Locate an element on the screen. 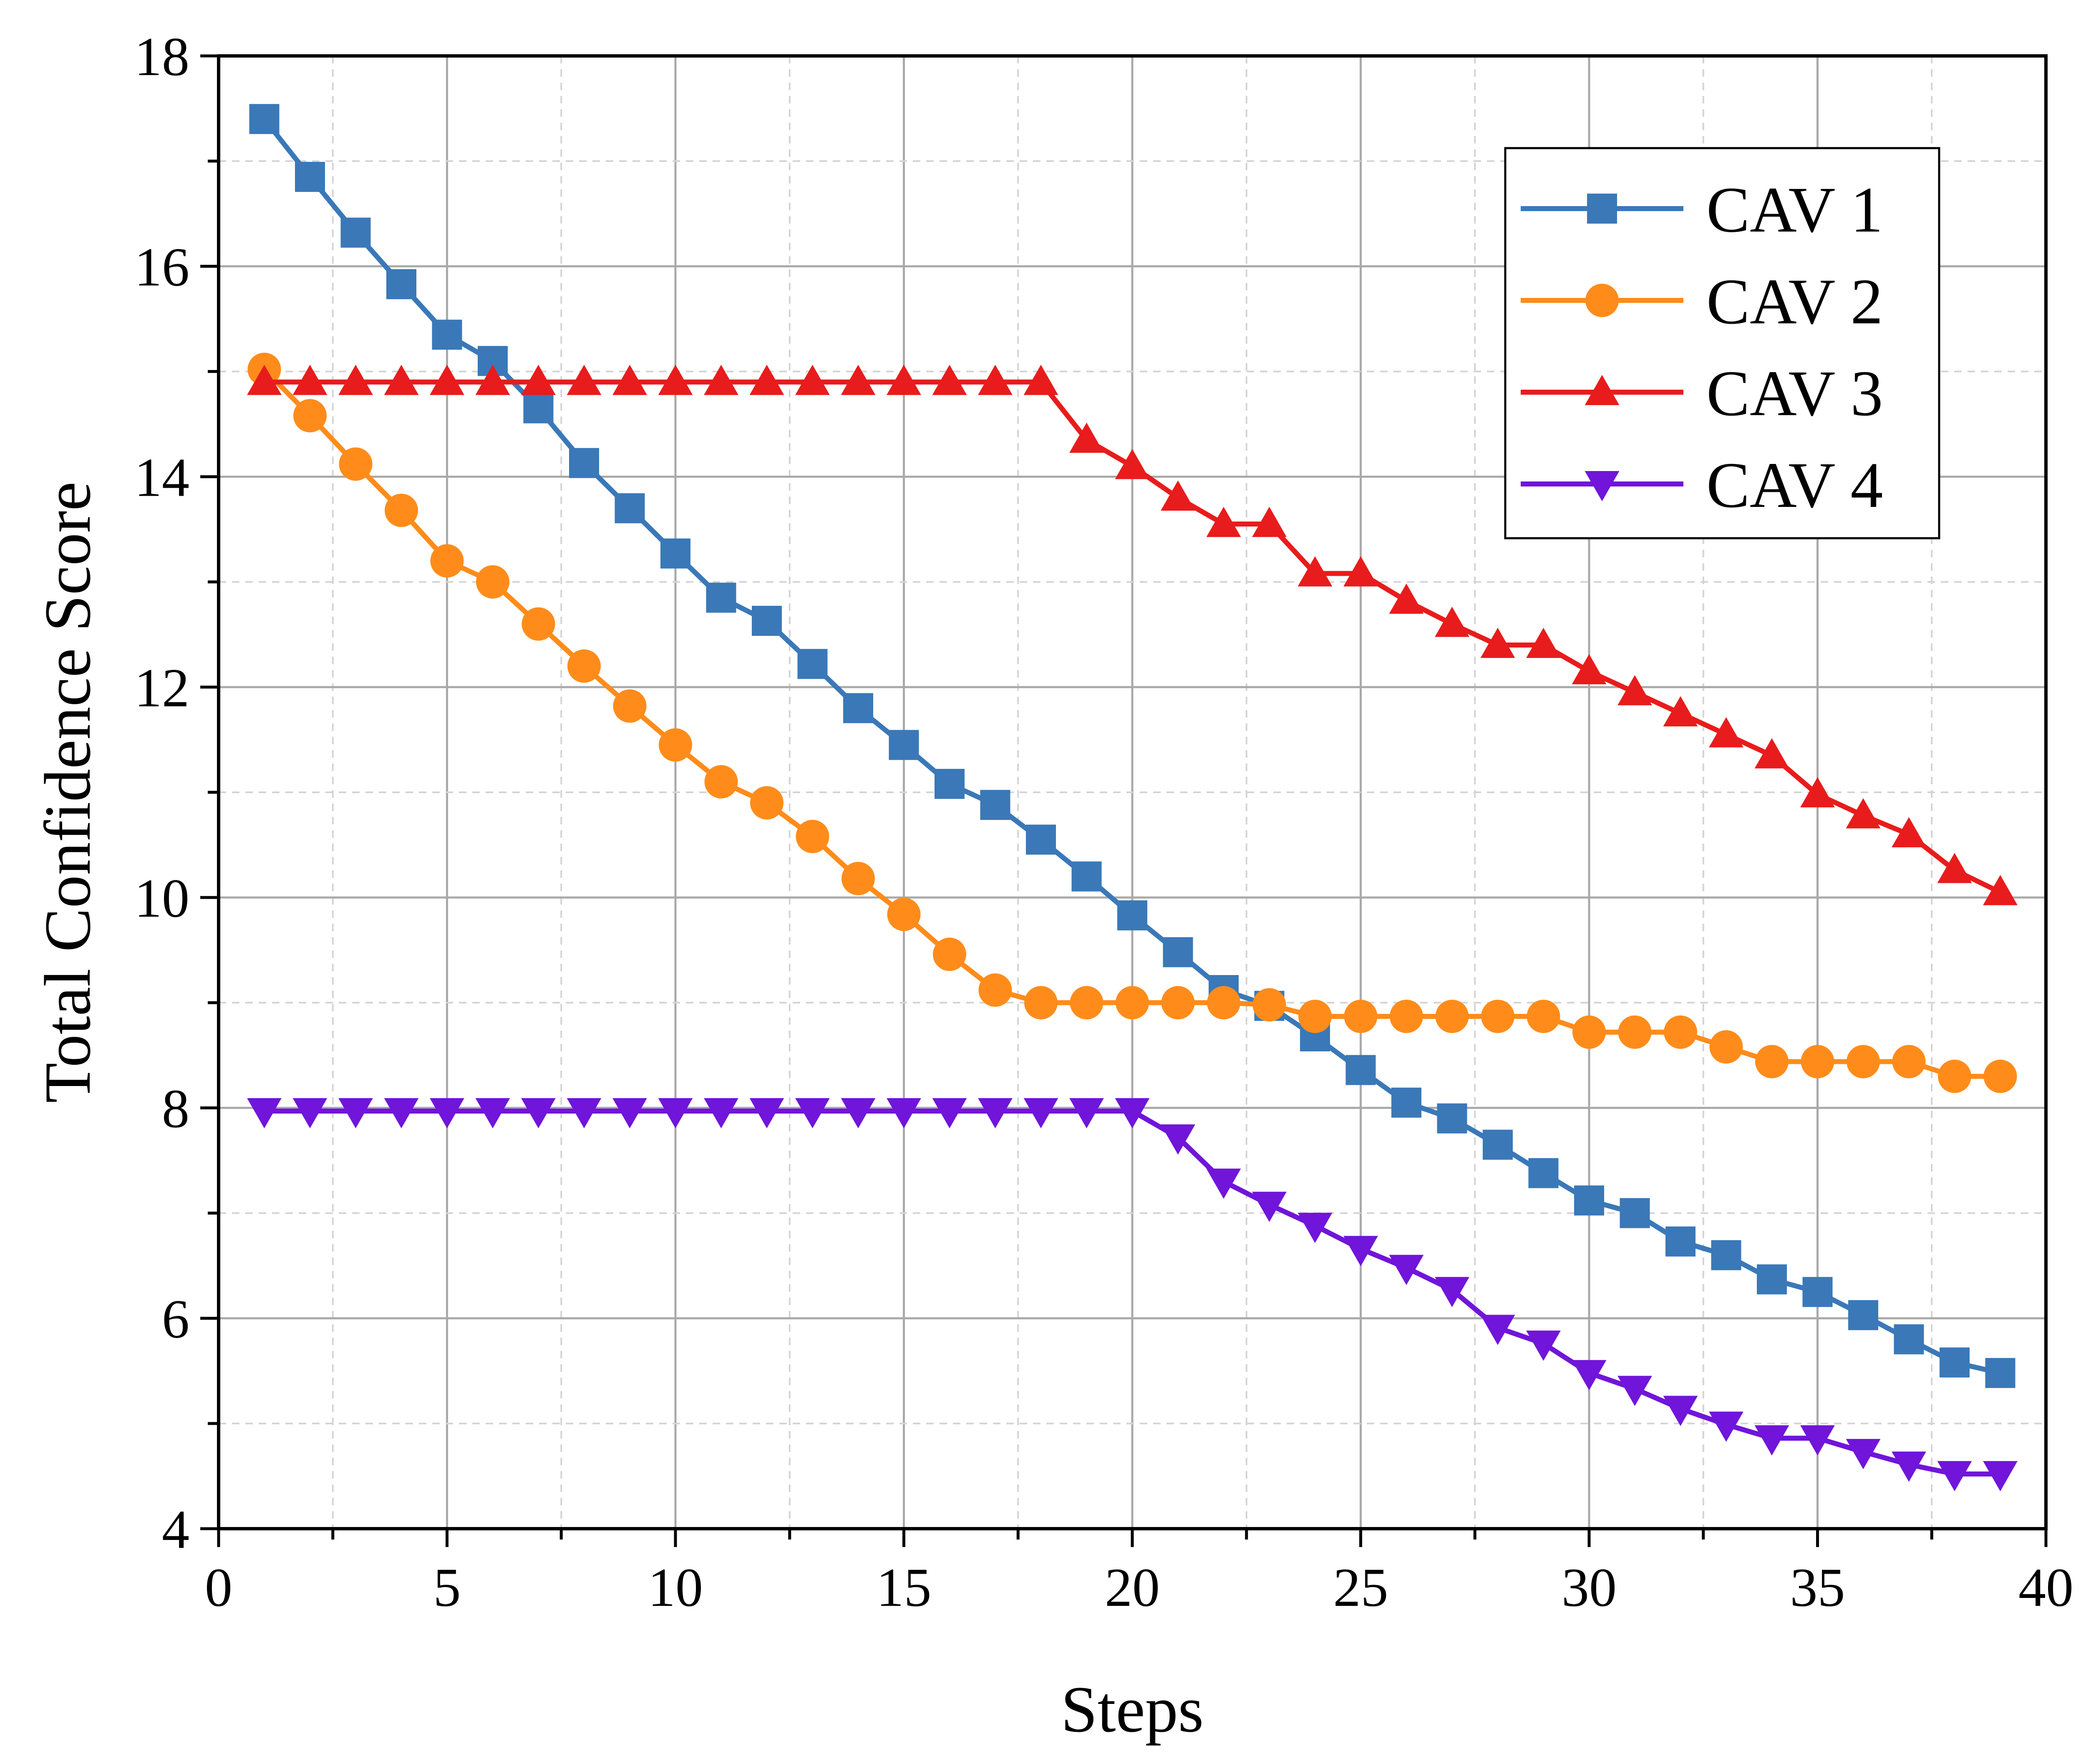  x-axis-label: Steps is located at coordinates (1133, 1709).